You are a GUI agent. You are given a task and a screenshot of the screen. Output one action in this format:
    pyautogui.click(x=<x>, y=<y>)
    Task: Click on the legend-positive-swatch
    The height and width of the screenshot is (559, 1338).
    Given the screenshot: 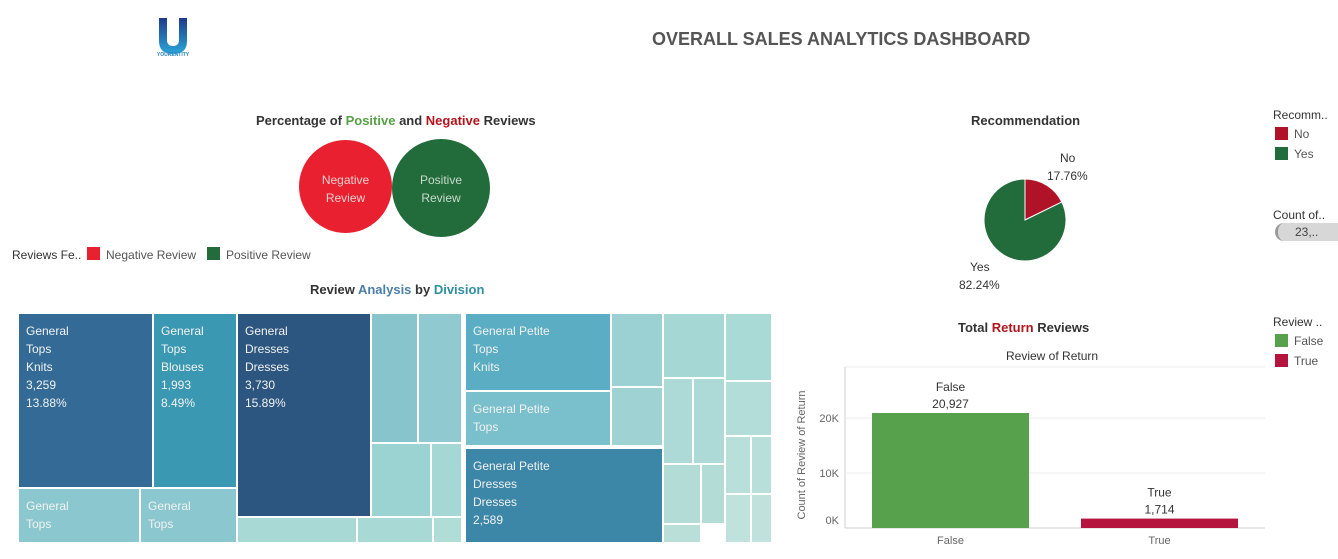 What is the action you would take?
    pyautogui.click(x=213, y=253)
    